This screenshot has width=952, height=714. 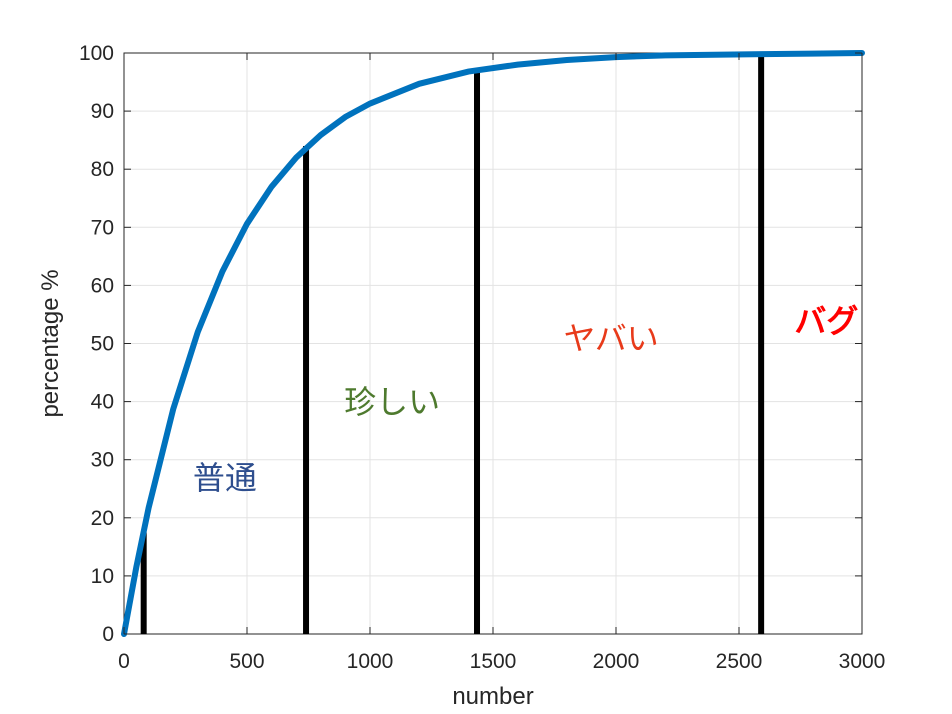 What do you see at coordinates (225, 478) in the screenshot?
I see `annotation-label: 普通` at bounding box center [225, 478].